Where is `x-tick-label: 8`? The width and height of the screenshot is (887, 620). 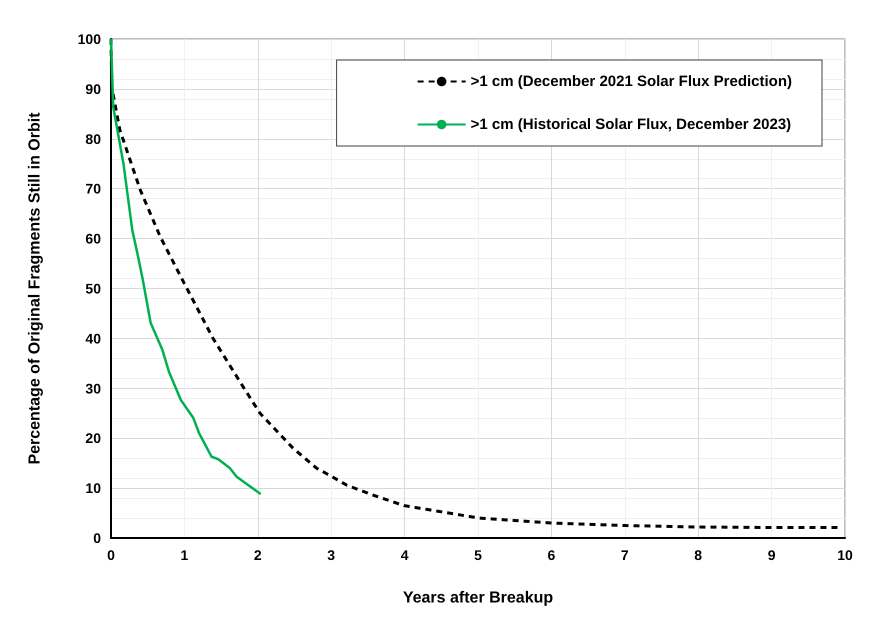 x-tick-label: 8 is located at coordinates (698, 555).